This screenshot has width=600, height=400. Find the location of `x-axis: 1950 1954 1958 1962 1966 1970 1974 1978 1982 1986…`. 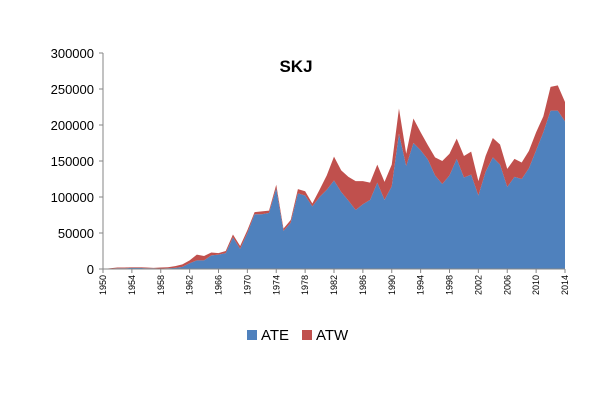

x-axis: 1950 1954 1958 1962 1966 1970 1974 1978 1982 1986… is located at coordinates (334, 281).